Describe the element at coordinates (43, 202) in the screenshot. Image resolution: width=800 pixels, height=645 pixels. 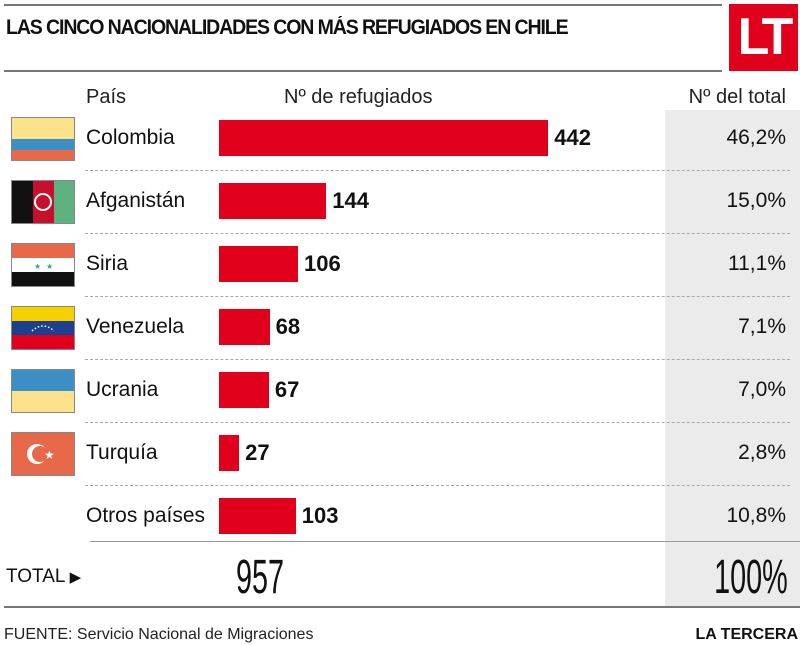
I see `flag-afghanistan-icon` at that location.